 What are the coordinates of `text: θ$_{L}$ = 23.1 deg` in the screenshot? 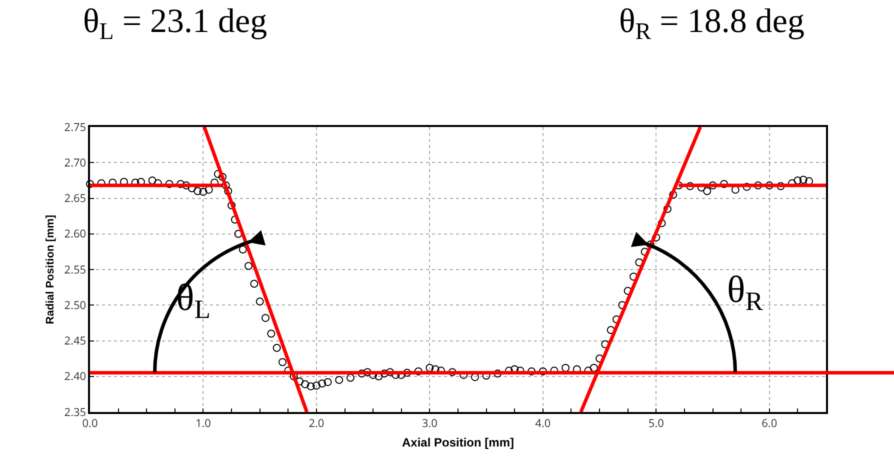 It's located at (175, 24).